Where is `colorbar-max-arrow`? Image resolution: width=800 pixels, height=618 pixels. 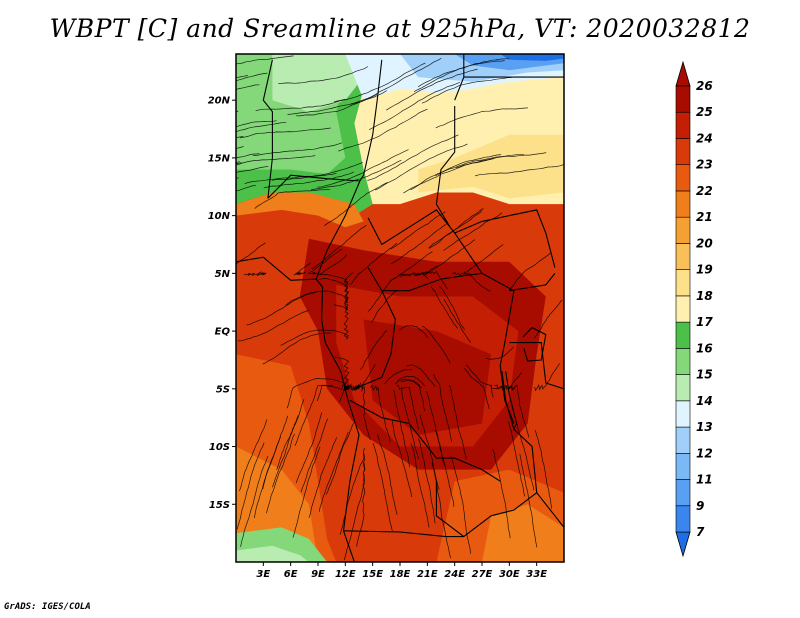 colorbar-max-arrow is located at coordinates (683, 73).